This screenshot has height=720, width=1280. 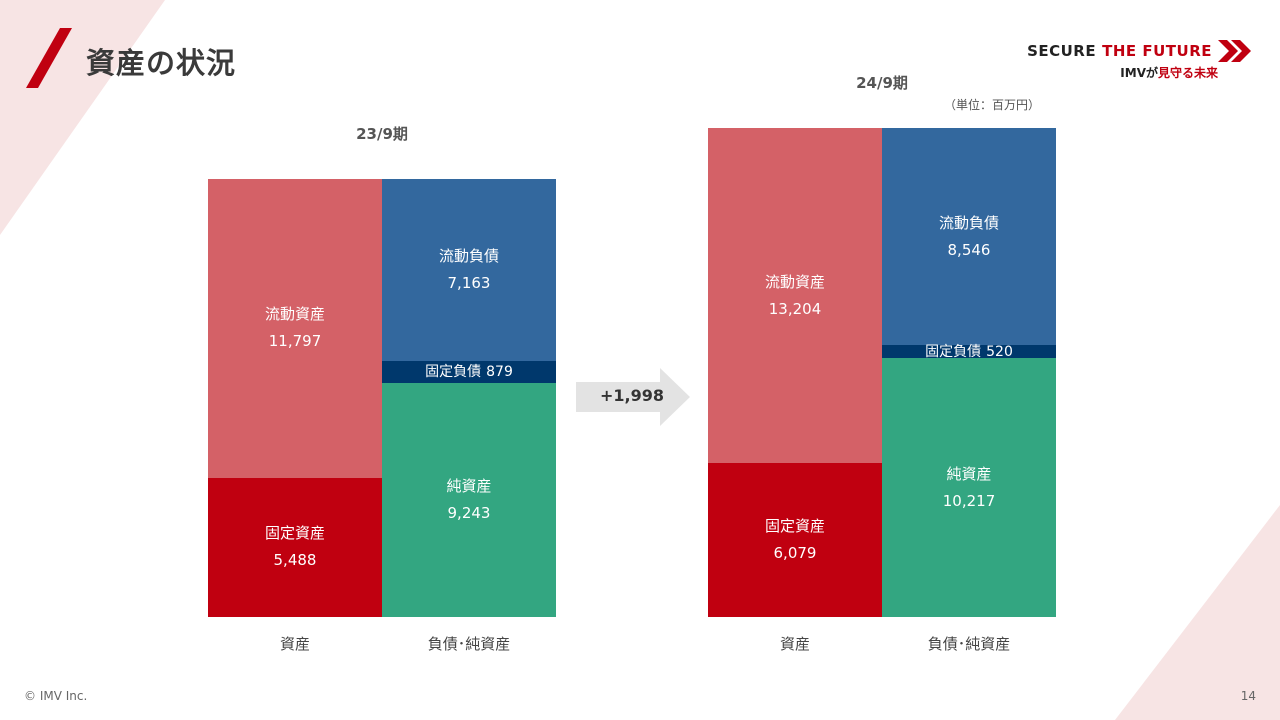 I want to click on segment-value-label: 8,546, so click(x=969, y=249).